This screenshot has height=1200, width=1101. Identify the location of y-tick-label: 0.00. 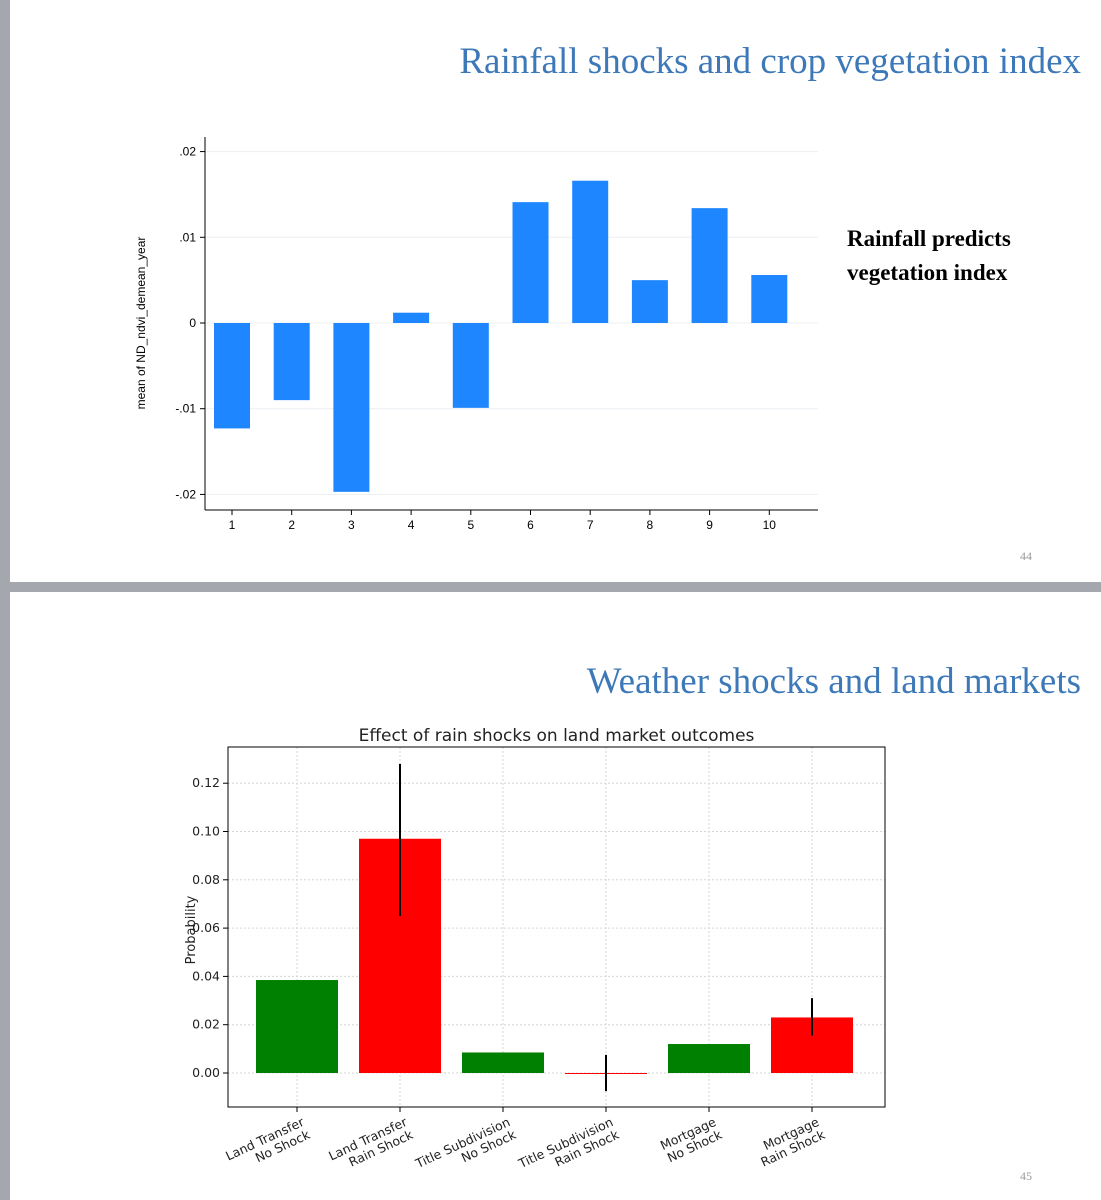
(206, 1072).